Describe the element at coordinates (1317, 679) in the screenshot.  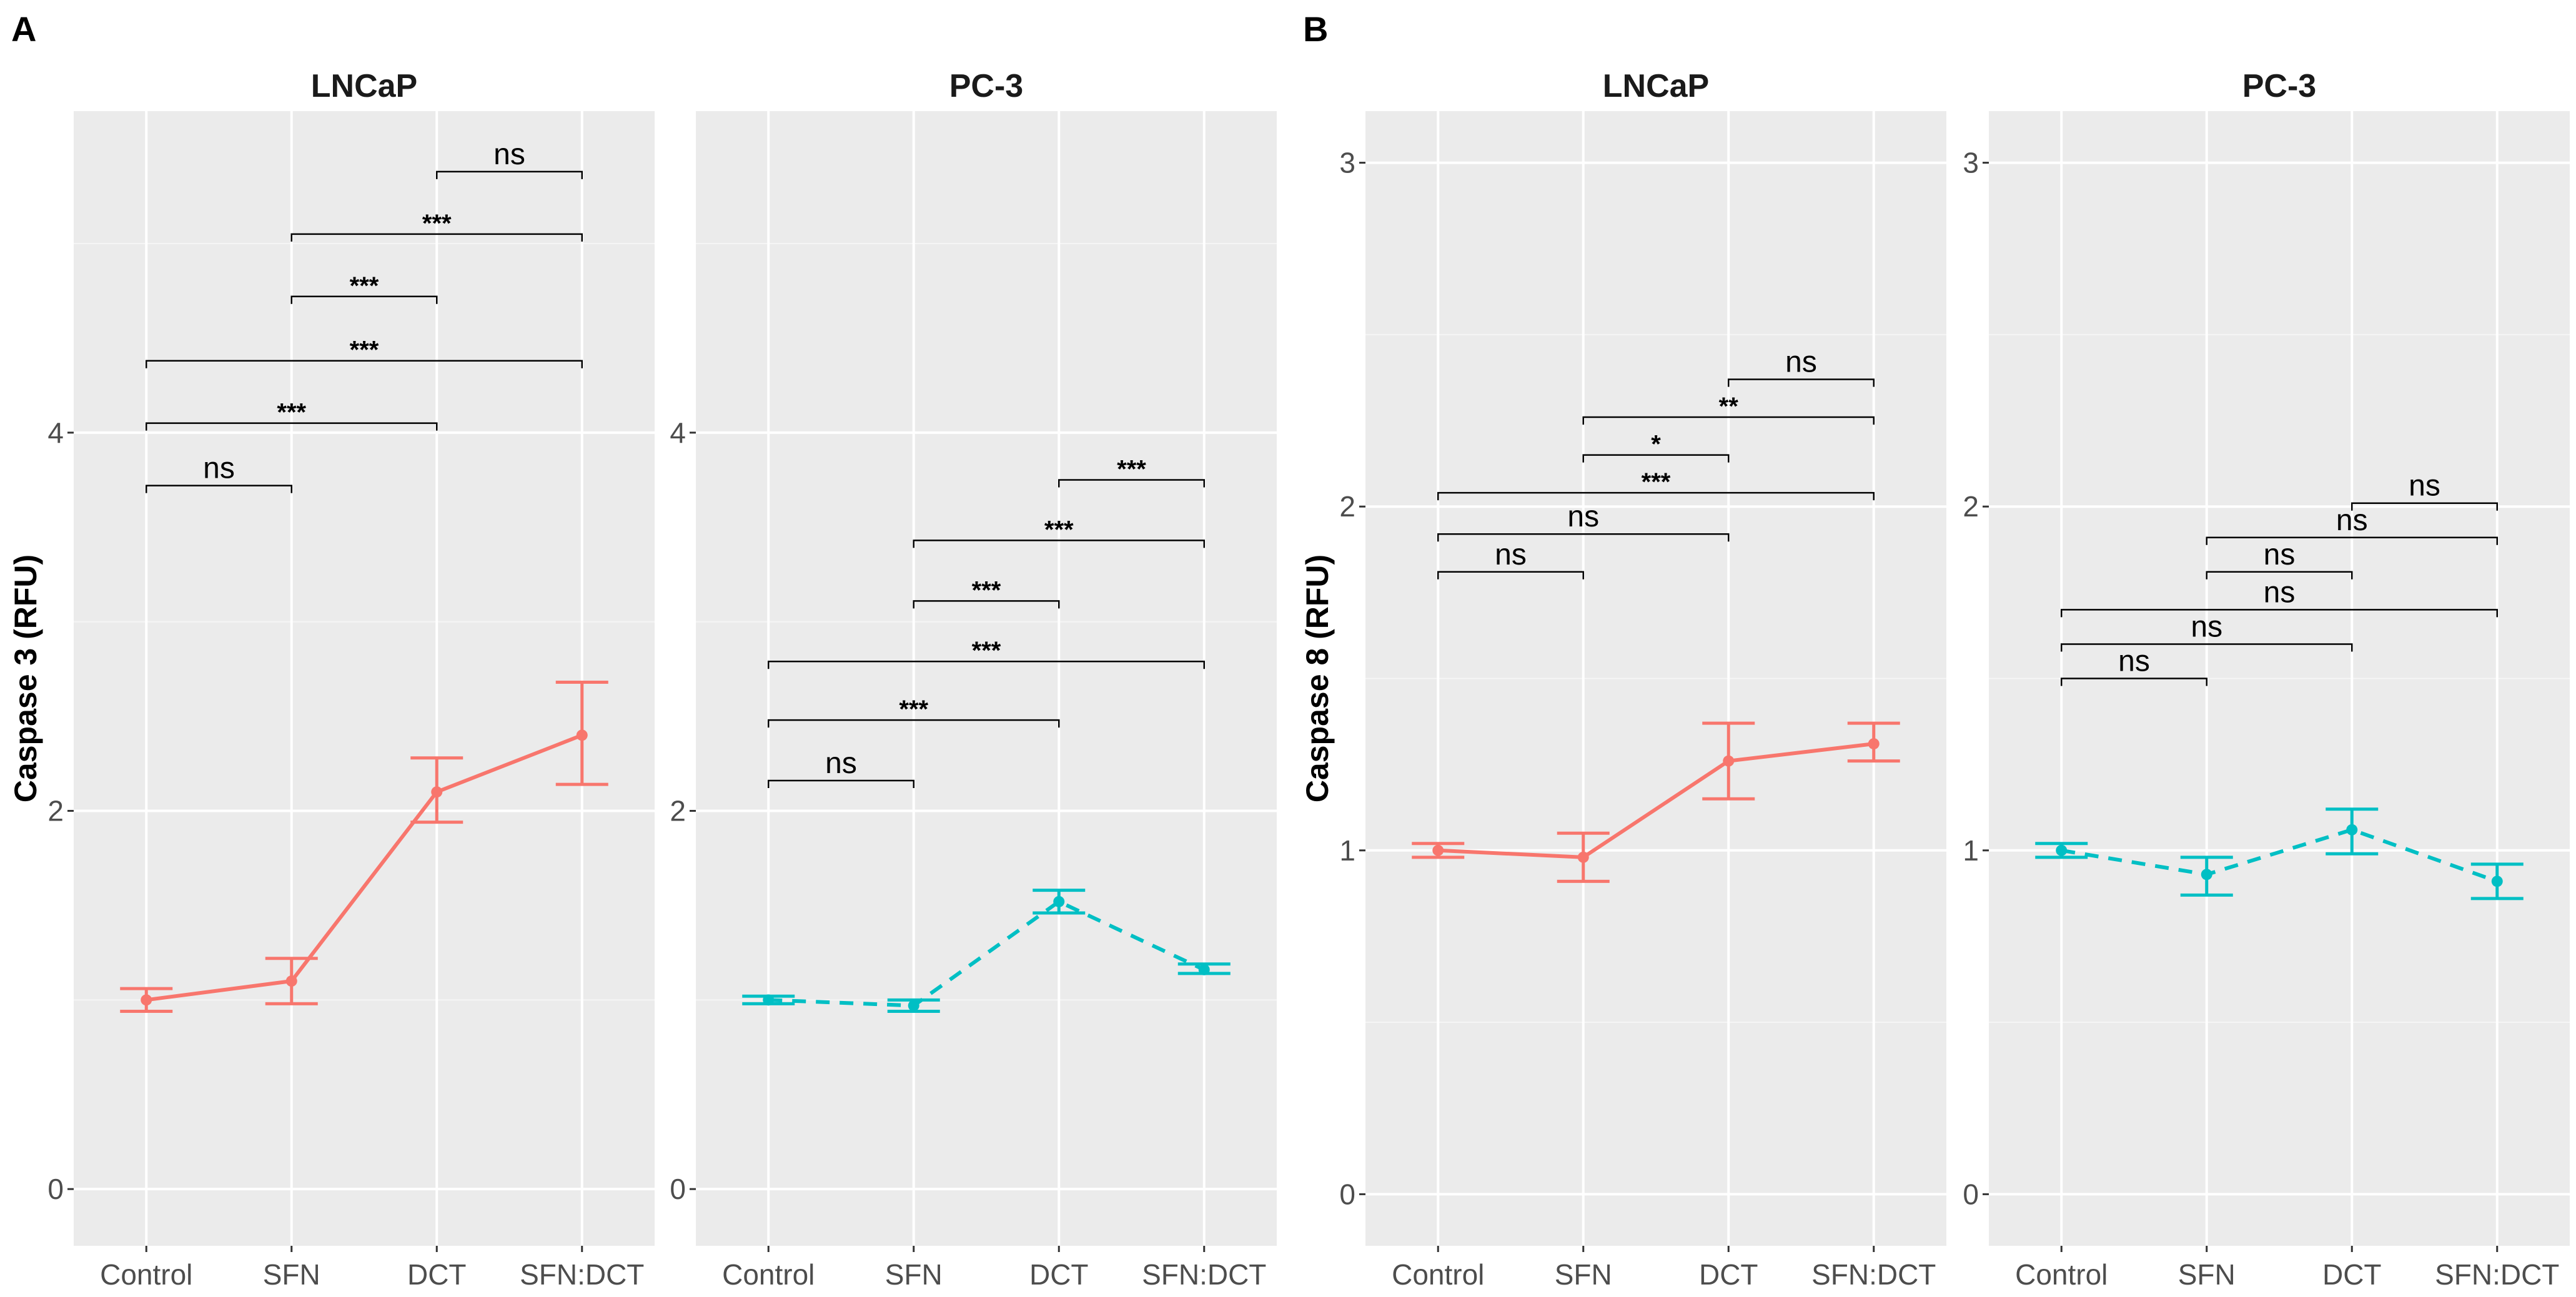
I see `y-axis-title: Caspase 8 (RFU)` at that location.